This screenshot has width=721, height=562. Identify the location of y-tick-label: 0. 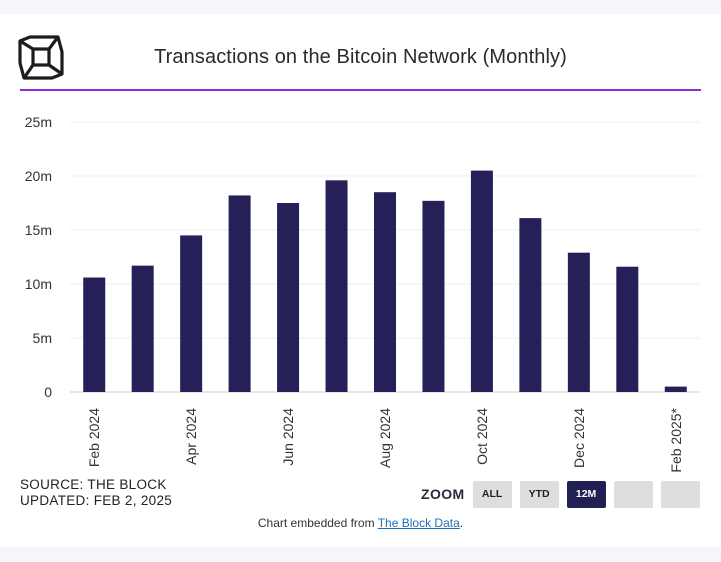
(48, 392).